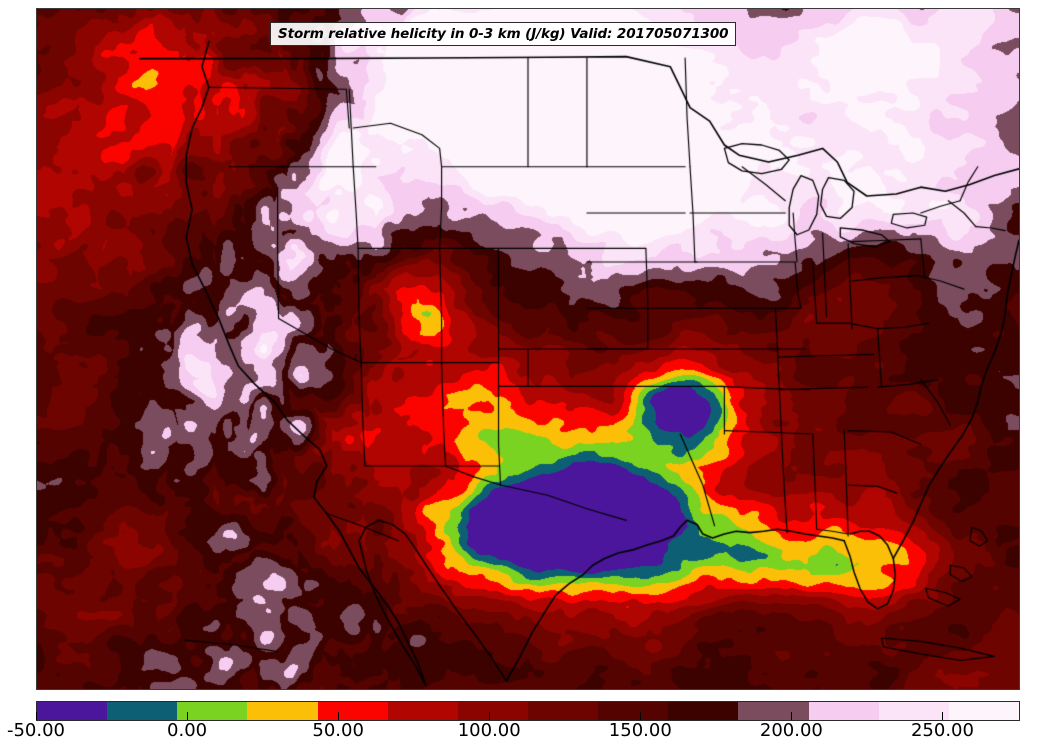 This screenshot has width=1044, height=745. What do you see at coordinates (791, 730) in the screenshot?
I see `colorbar-label-200: 200.00` at bounding box center [791, 730].